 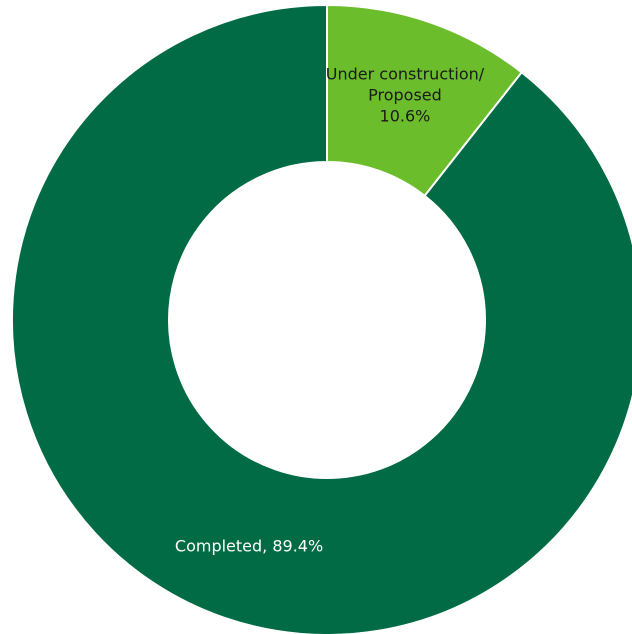 What do you see at coordinates (405, 116) in the screenshot?
I see `slice-label-1-line-2: 10.6%` at bounding box center [405, 116].